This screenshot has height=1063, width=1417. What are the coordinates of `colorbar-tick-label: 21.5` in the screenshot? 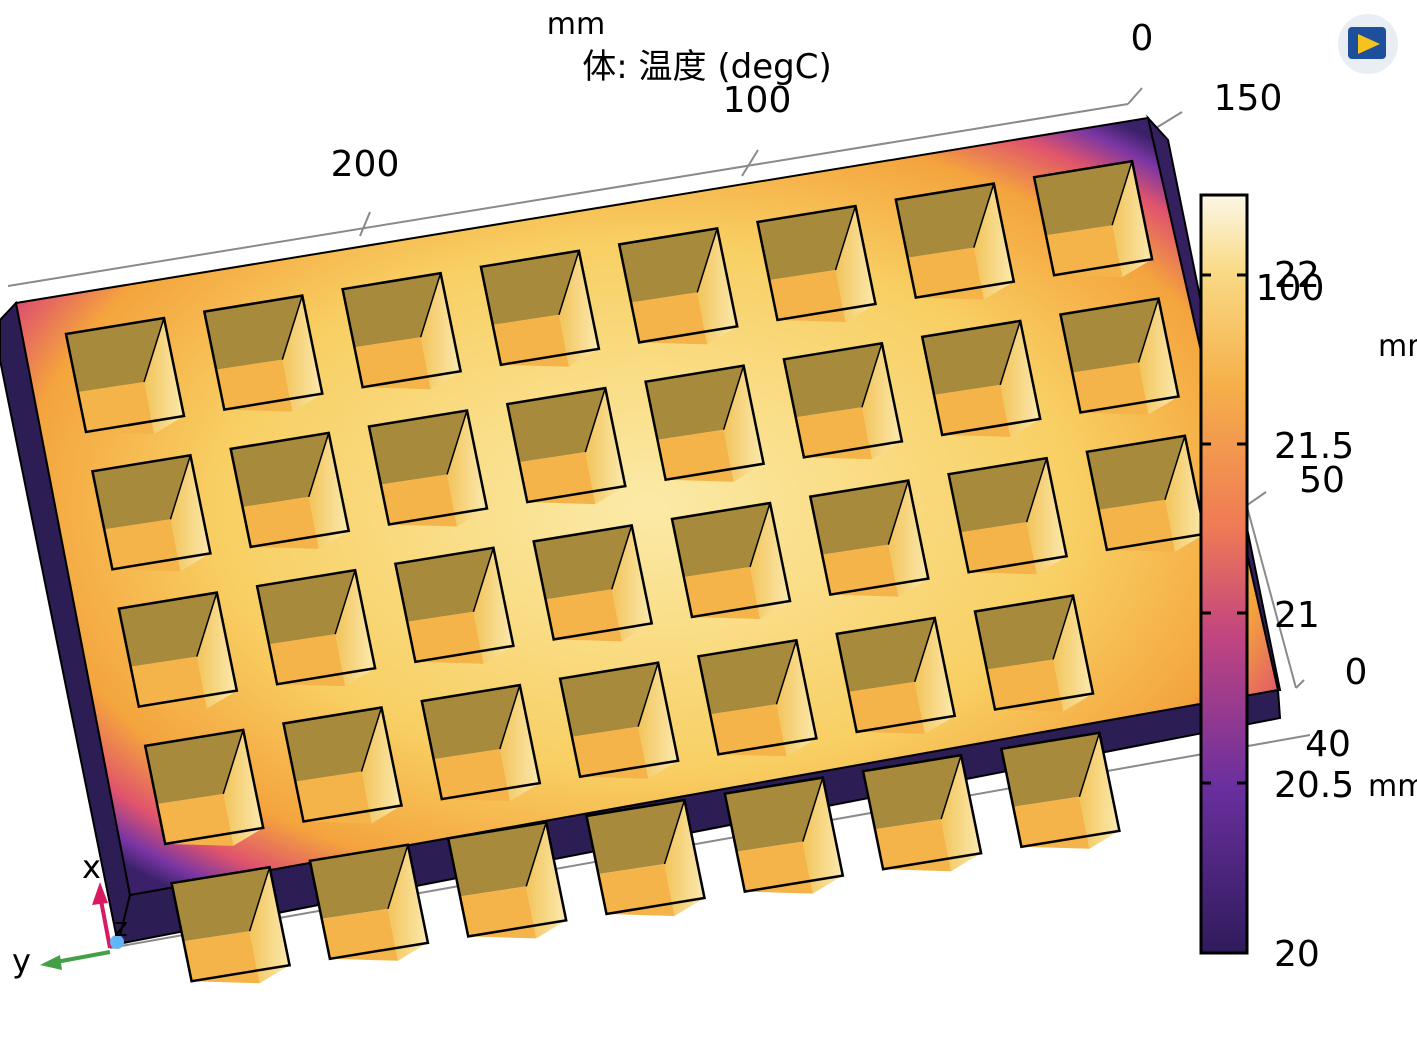 It's located at (1314, 446).